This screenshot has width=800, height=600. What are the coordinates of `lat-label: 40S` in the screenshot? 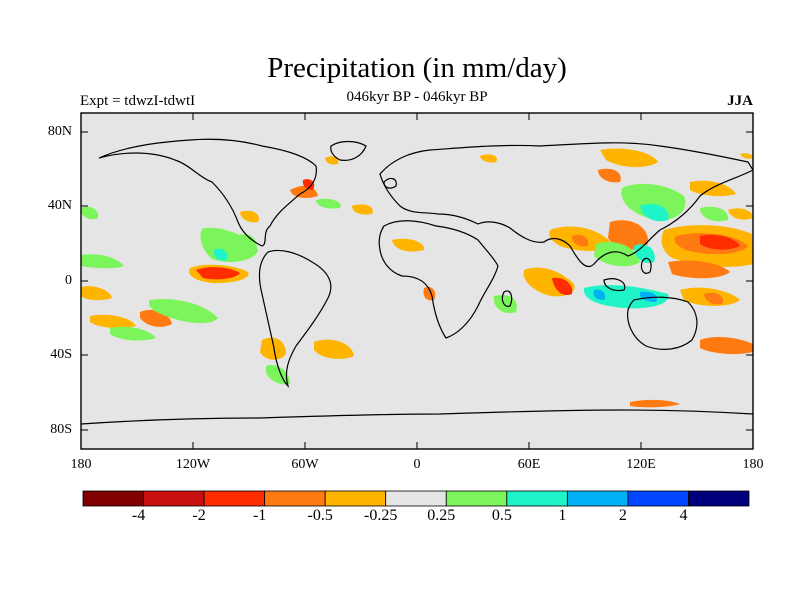 It's located at (61, 354).